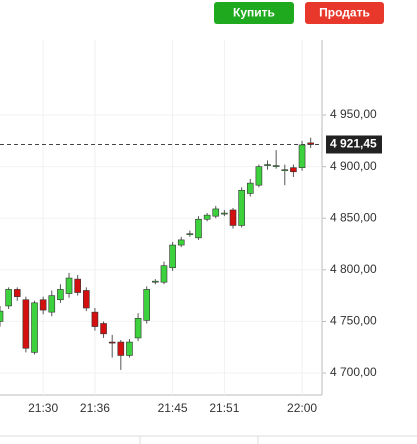  I want to click on buy-button, so click(254, 13).